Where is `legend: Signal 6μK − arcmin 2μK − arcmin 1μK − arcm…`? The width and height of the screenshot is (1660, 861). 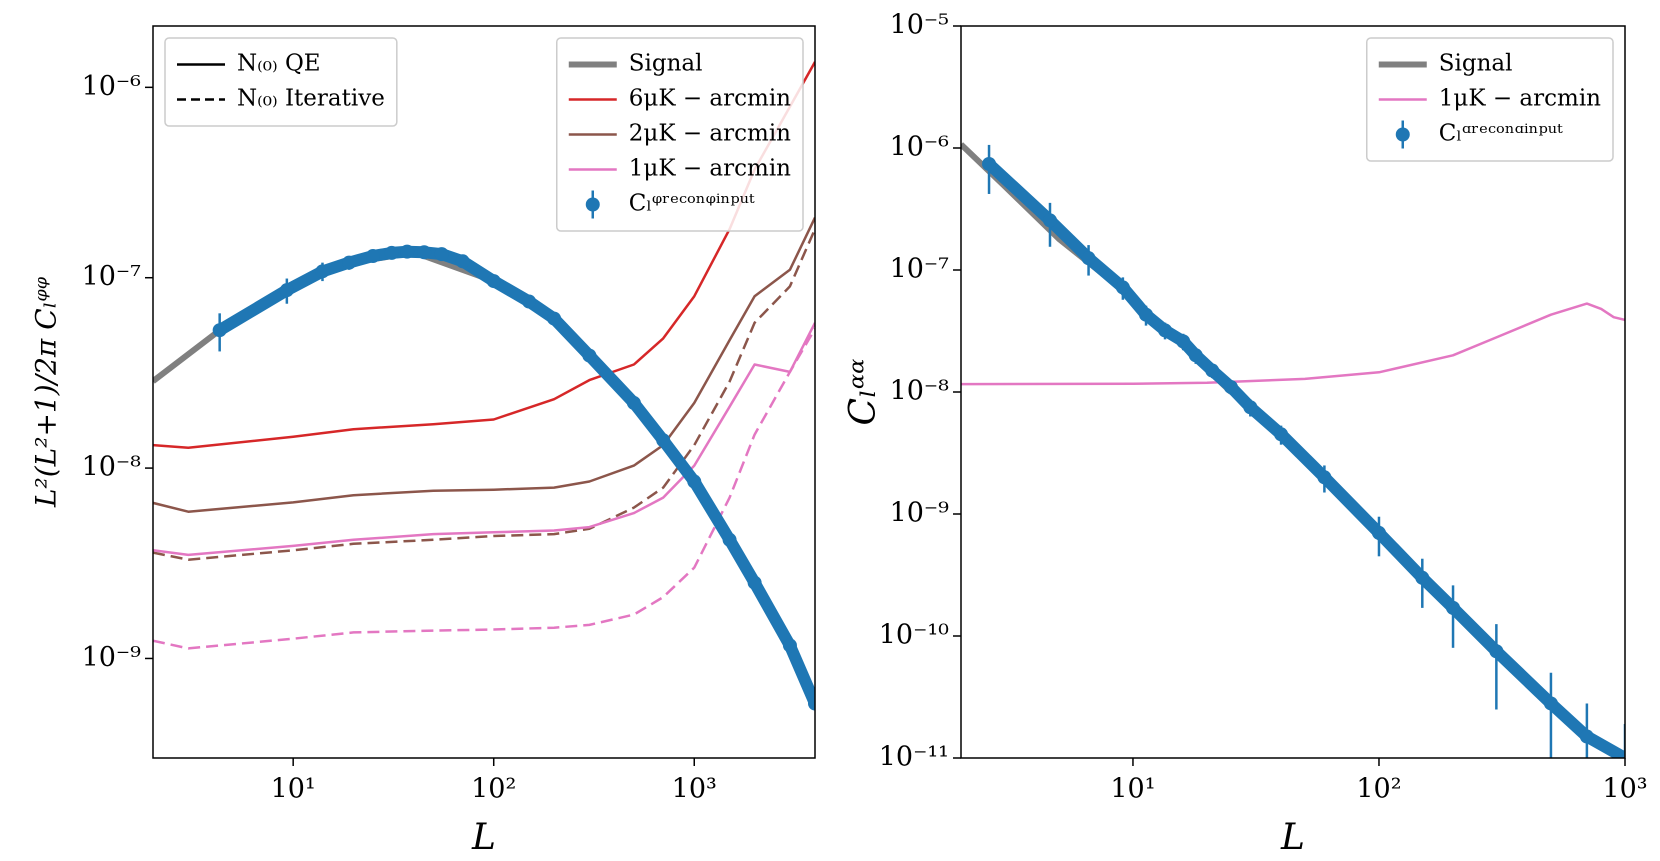
legend: Signal 6μK − arcmin 2μK − arcmin 1μK − arcm… is located at coordinates (680, 134).